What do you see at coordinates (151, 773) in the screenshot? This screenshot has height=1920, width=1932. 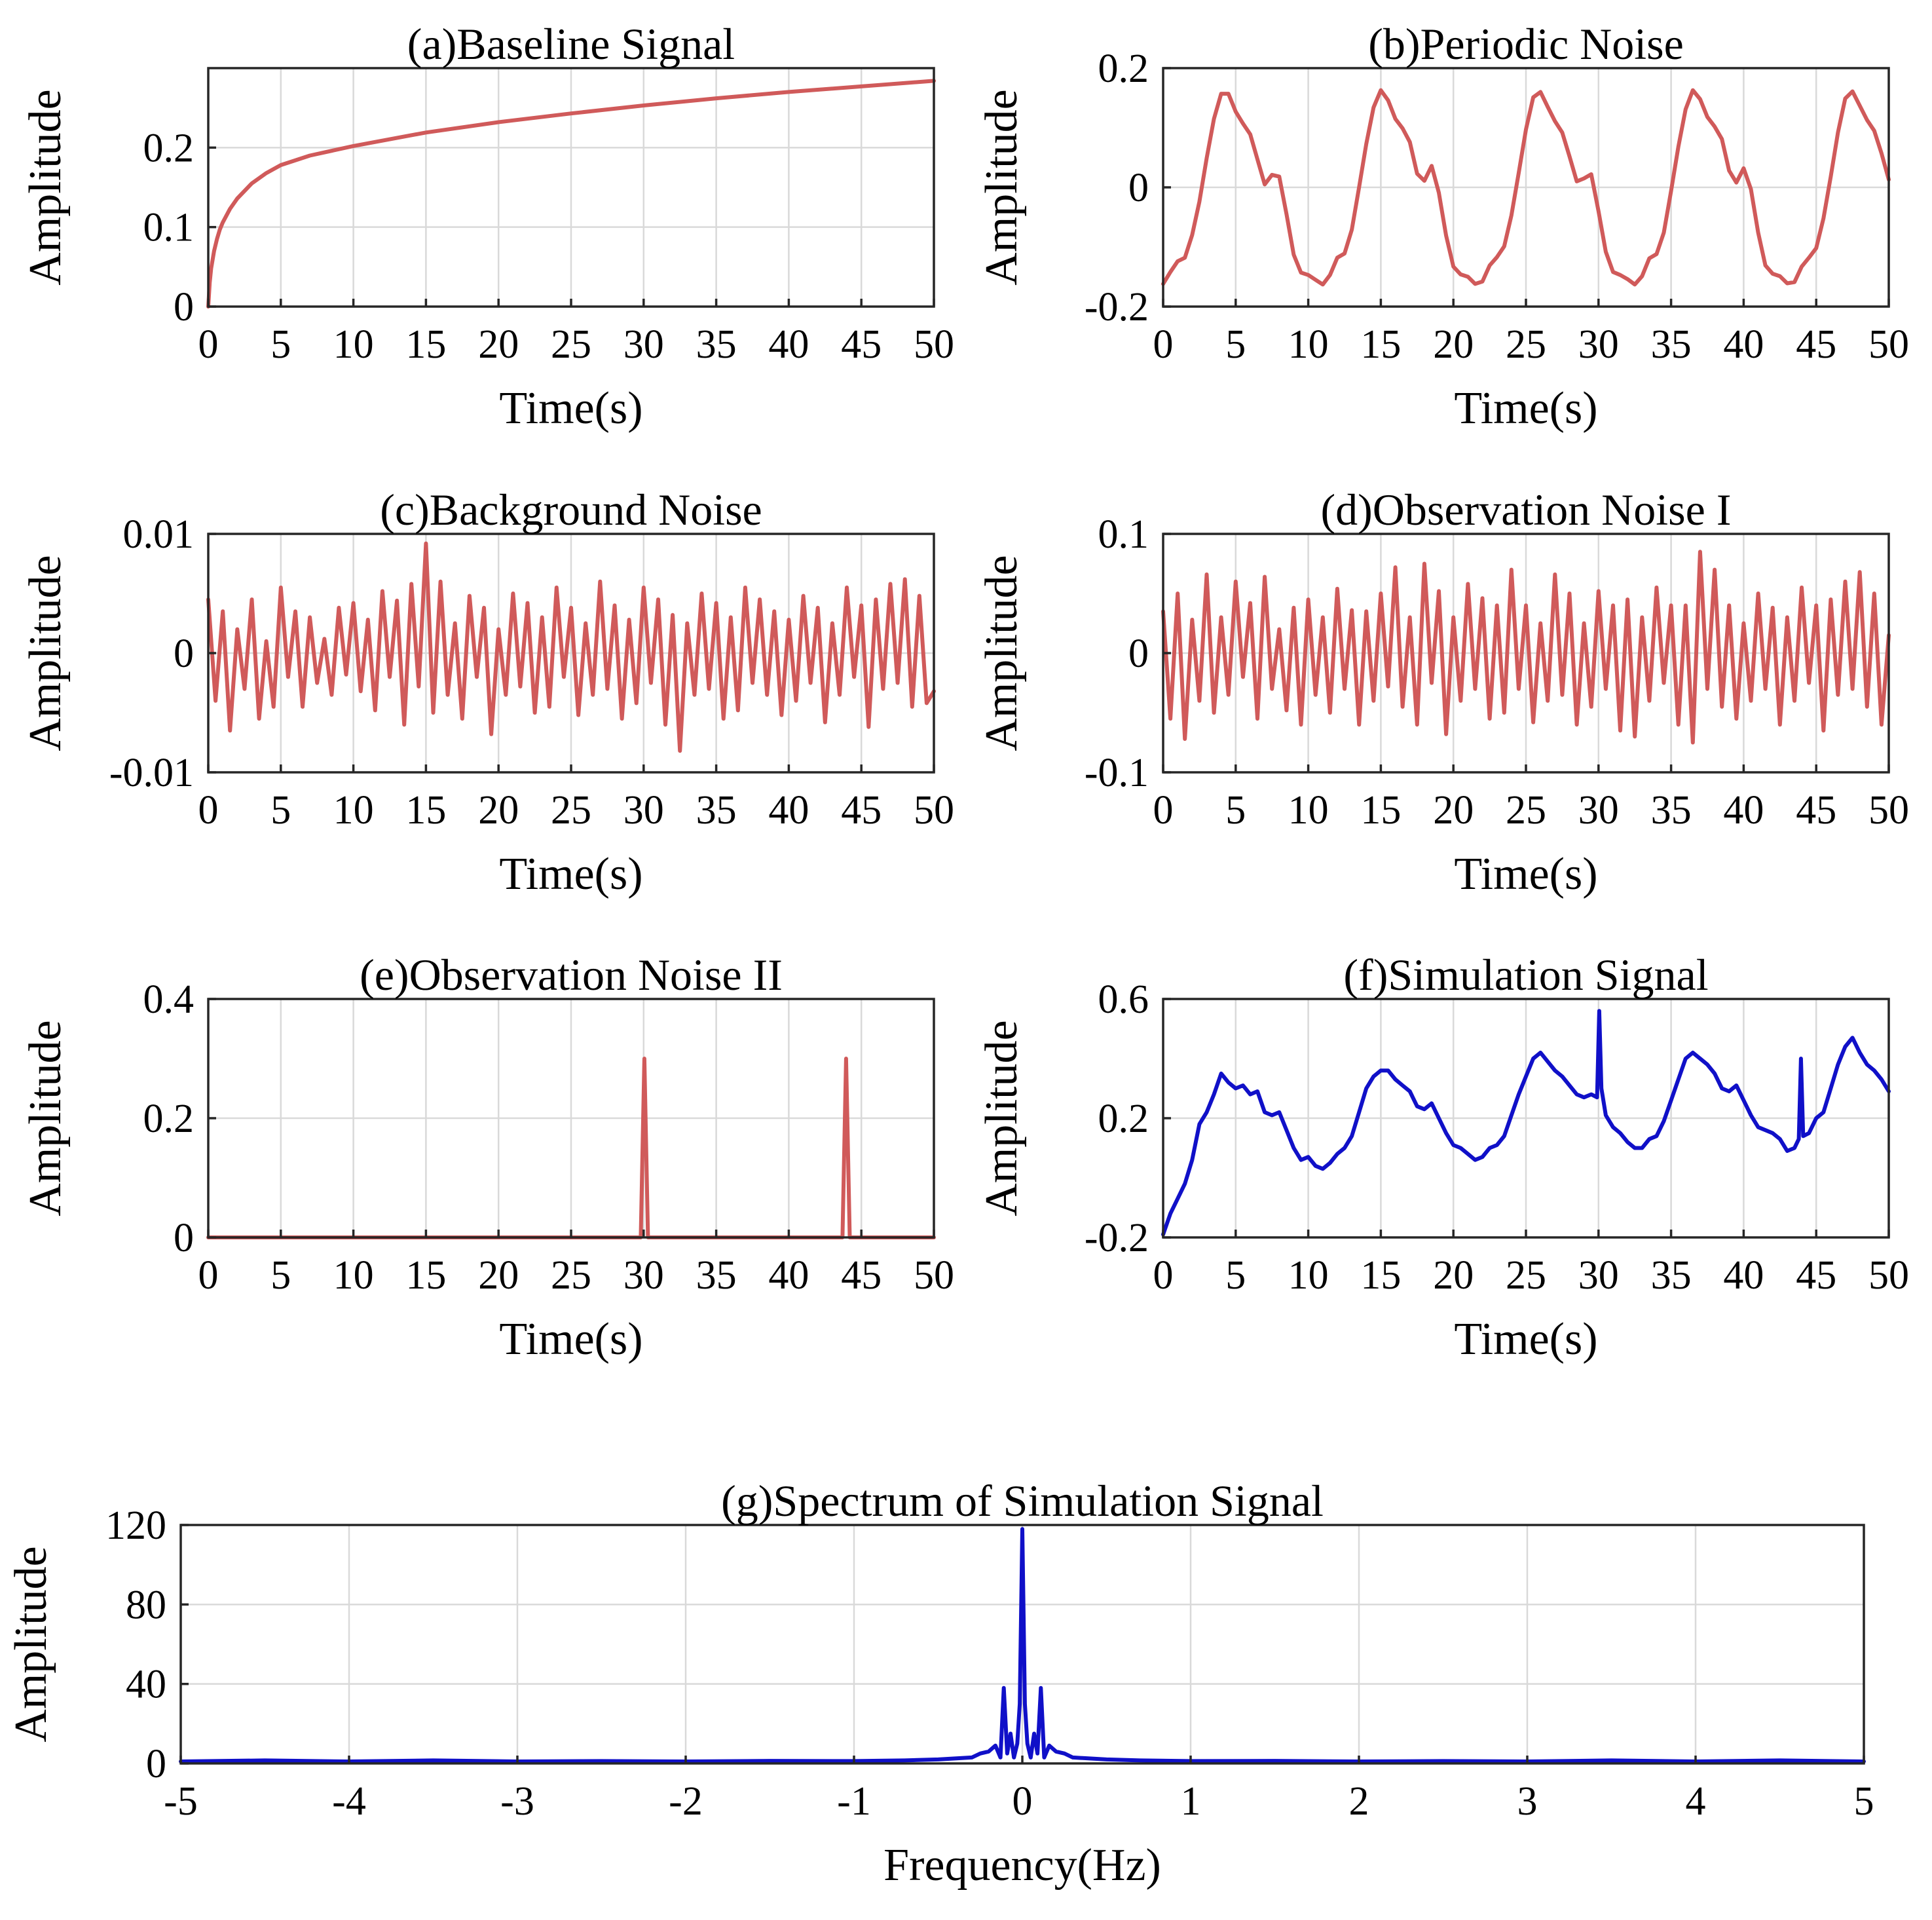 I see `y-tick-label: -0.01` at bounding box center [151, 773].